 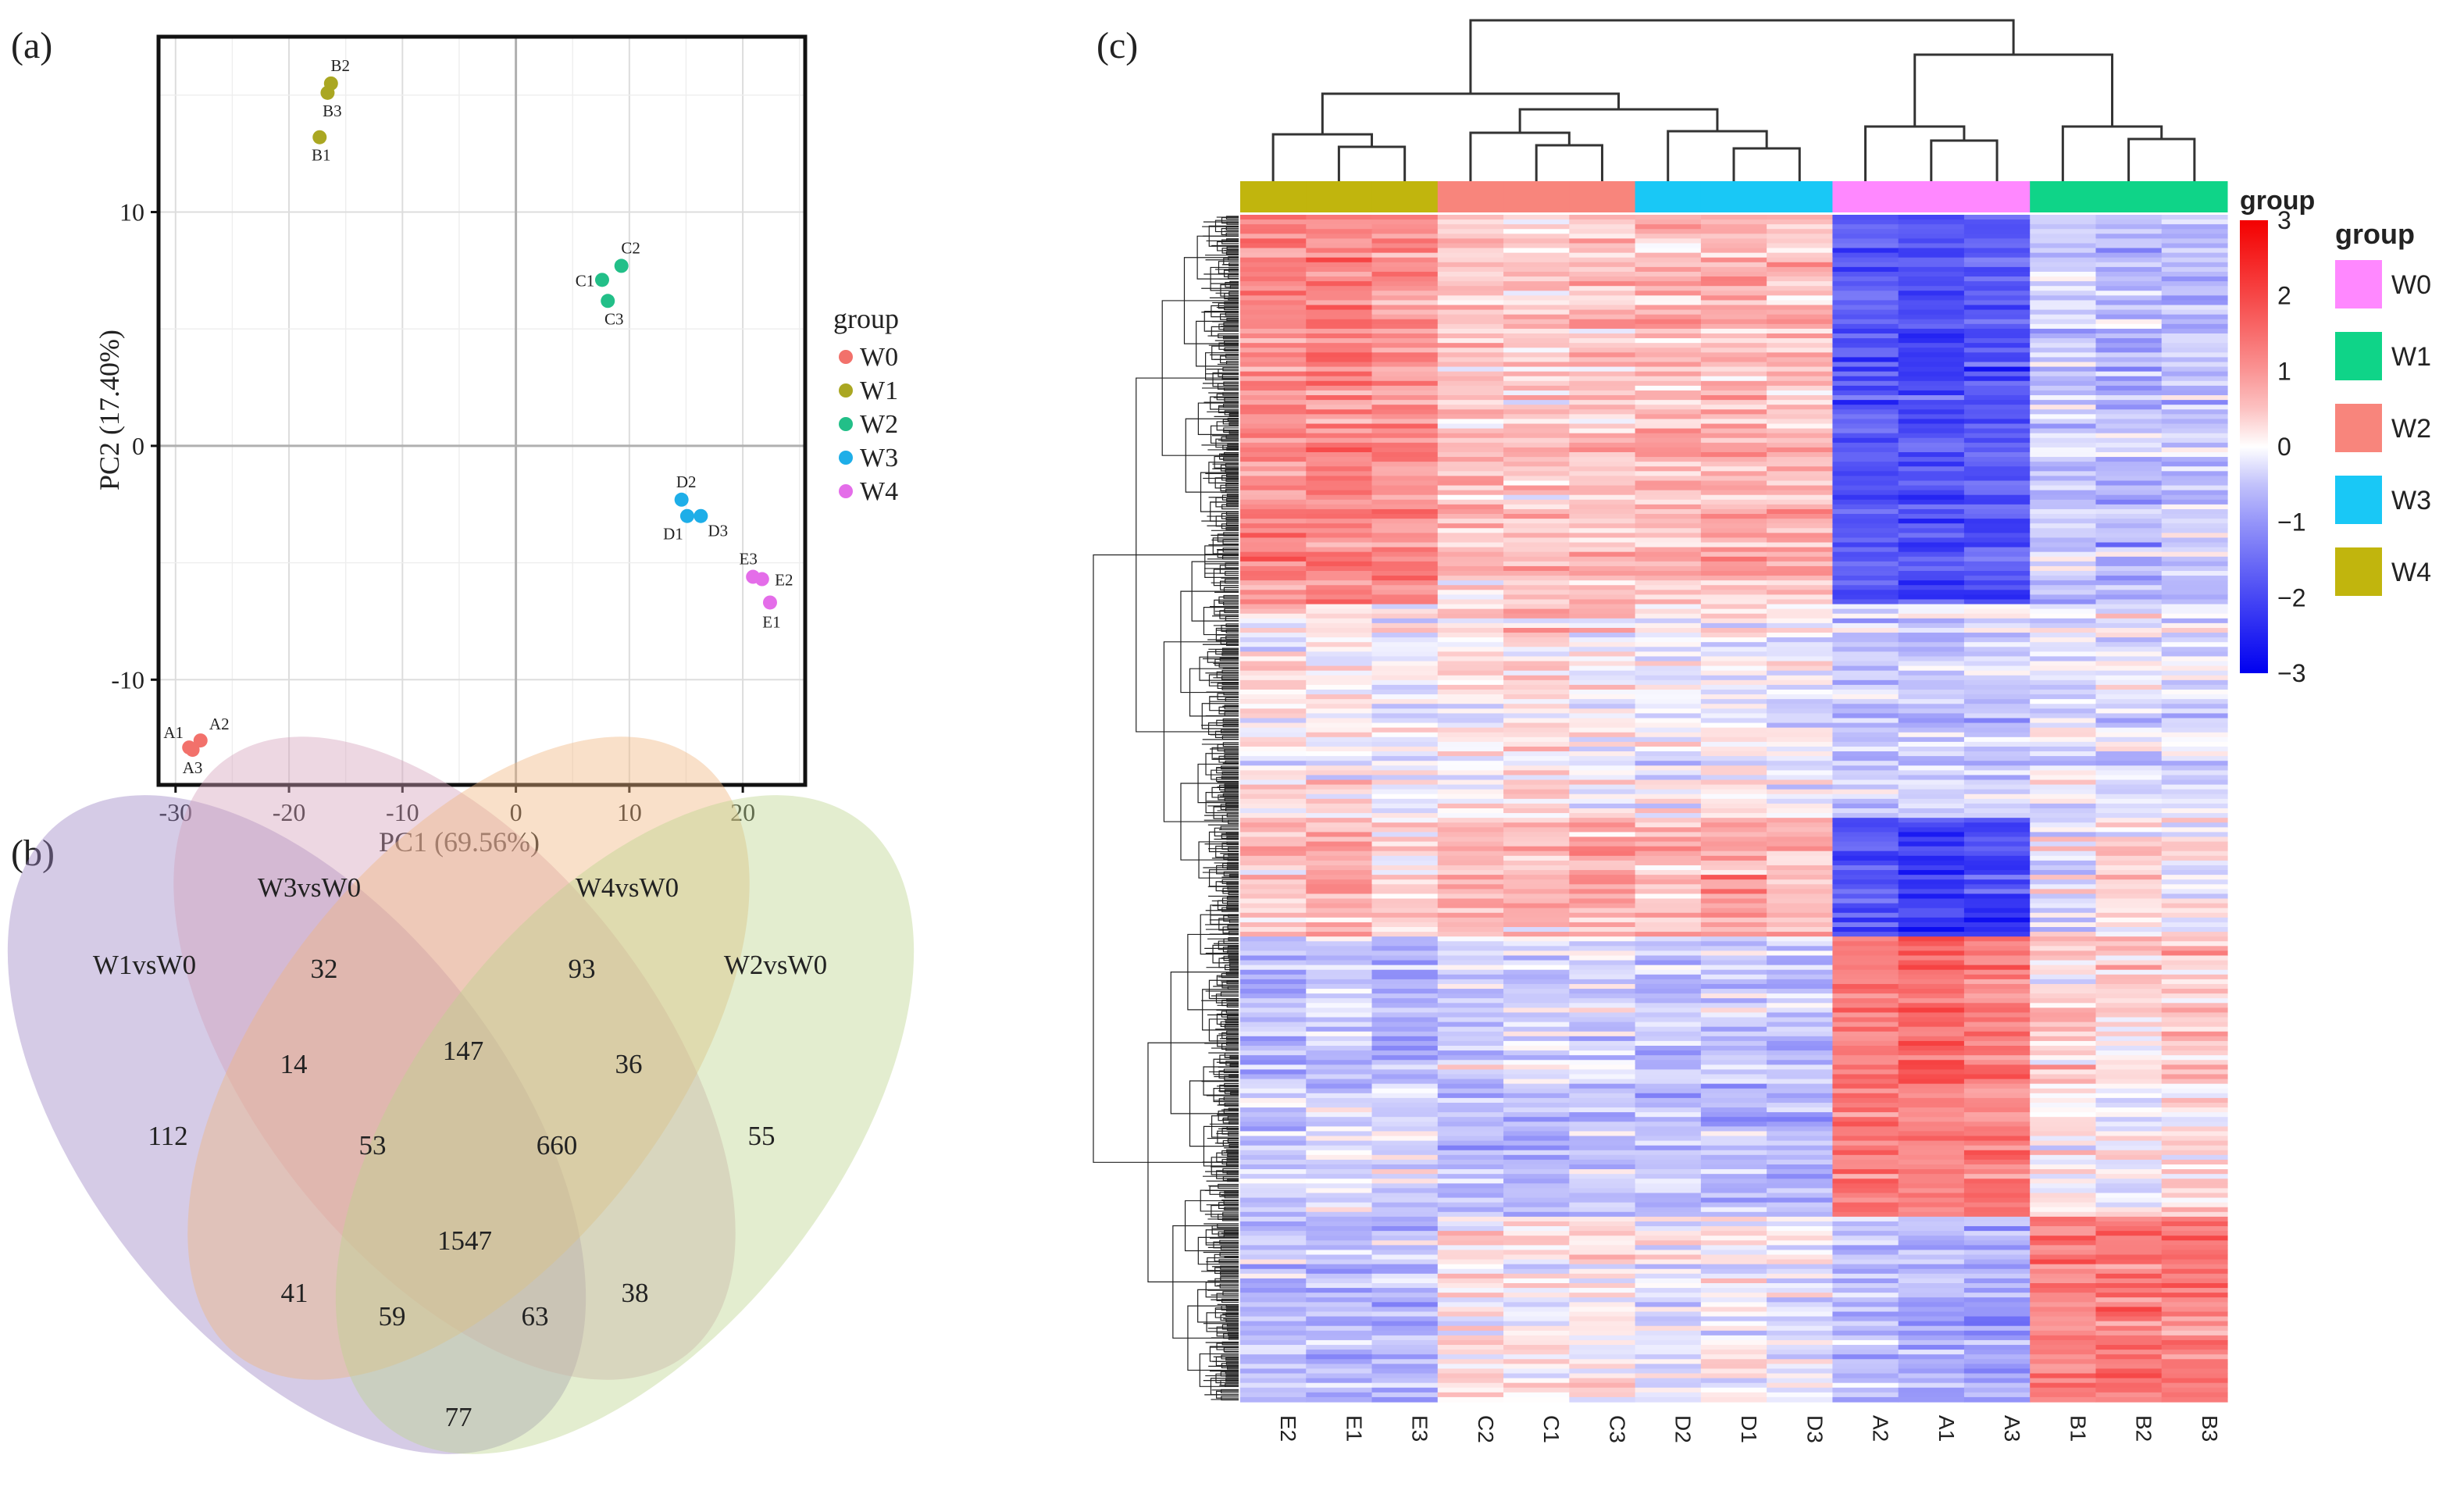 What do you see at coordinates (1617, 1429) in the screenshot?
I see `column-label-C3: C3` at bounding box center [1617, 1429].